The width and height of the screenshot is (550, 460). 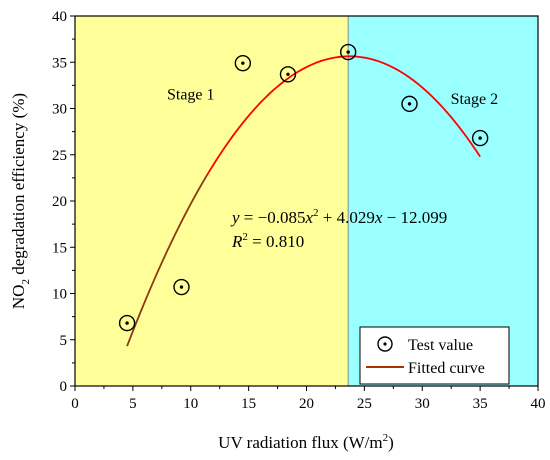 I want to click on y-tick-label-5: 5, so click(x=64, y=341).